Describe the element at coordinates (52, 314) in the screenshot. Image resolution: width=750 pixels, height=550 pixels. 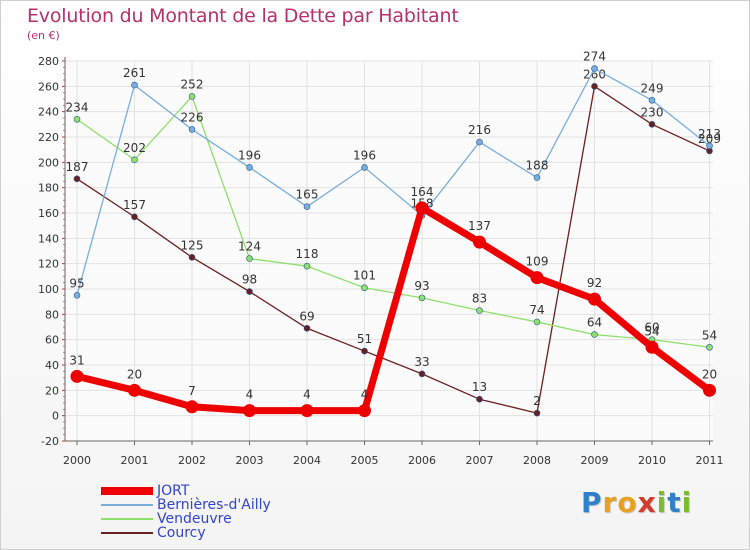
I see `y-tick-label: 80` at that location.